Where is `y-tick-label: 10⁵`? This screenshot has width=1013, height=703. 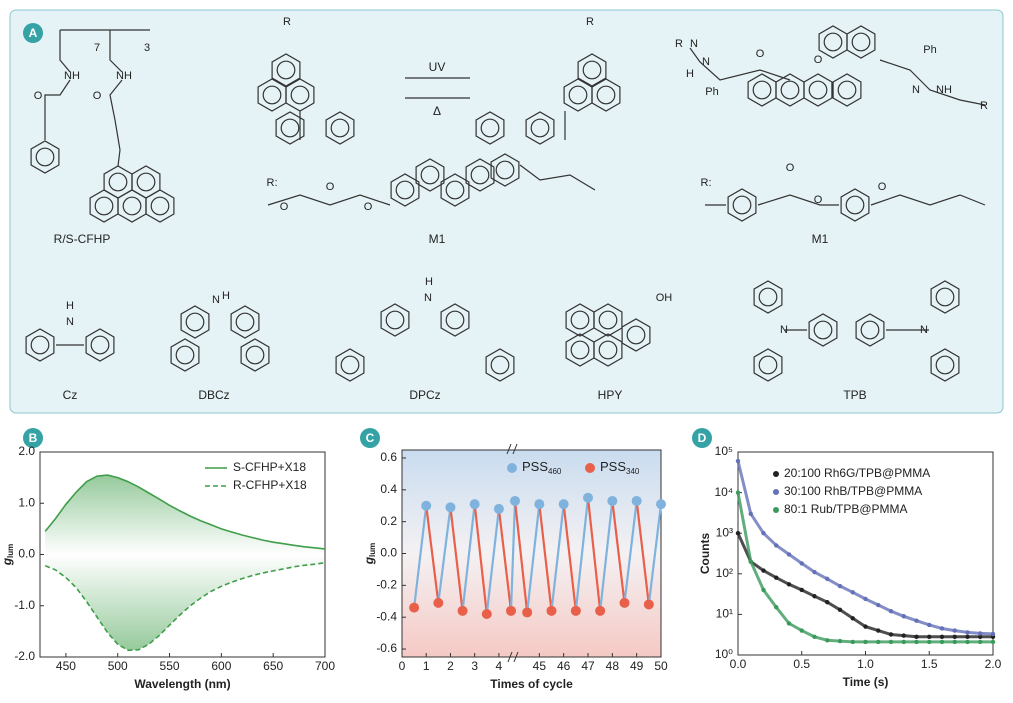
y-tick-label: 10⁵ is located at coordinates (724, 451).